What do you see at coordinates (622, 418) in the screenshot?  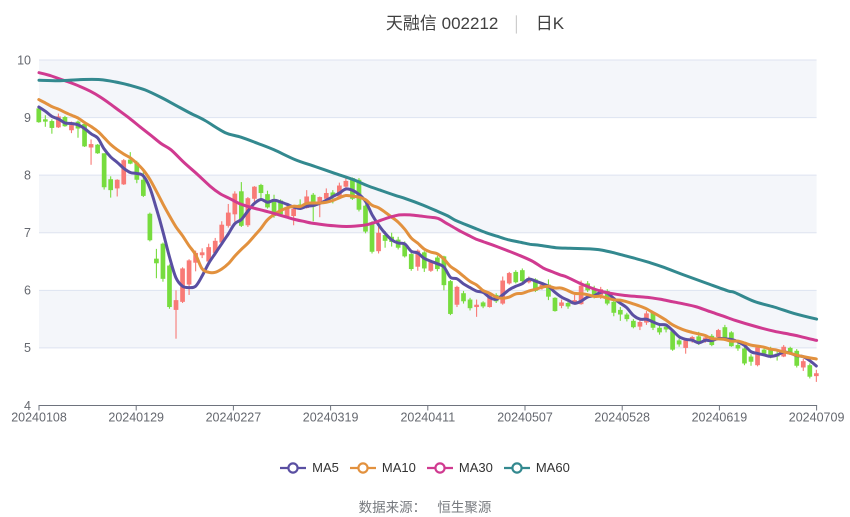 I see `svg-text: 20240528` at bounding box center [622, 418].